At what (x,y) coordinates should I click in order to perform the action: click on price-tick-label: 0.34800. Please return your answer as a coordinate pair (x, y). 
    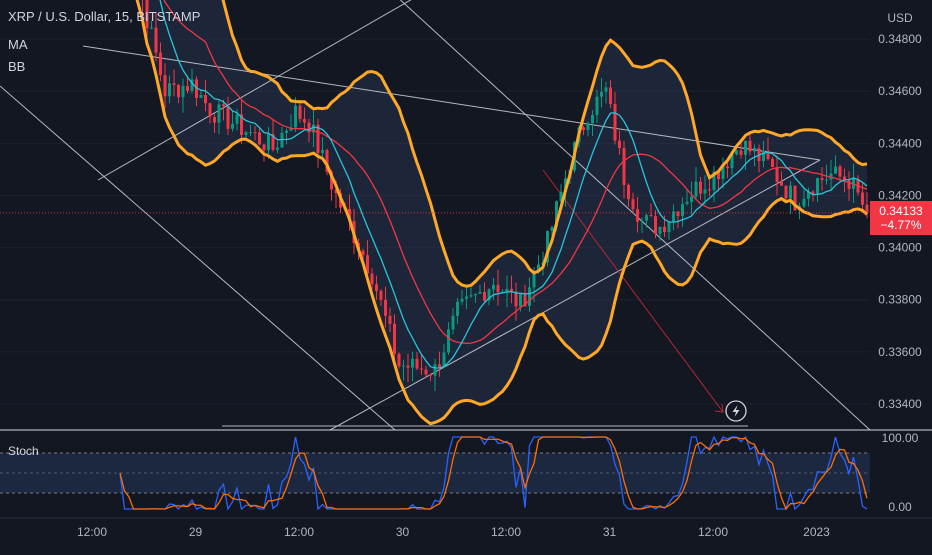
    Looking at the image, I should click on (900, 39).